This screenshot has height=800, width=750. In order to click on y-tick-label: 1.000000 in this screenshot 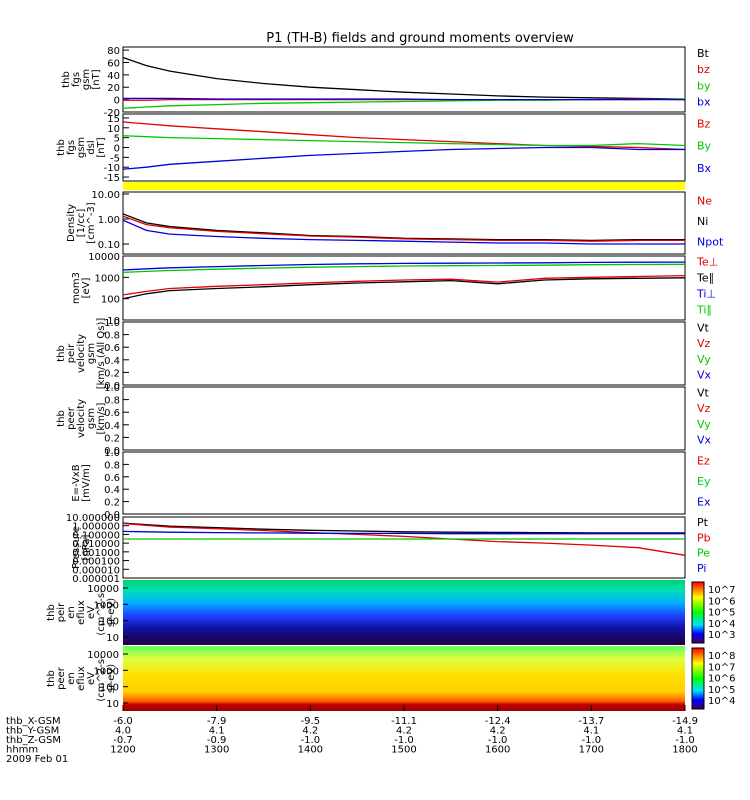, I will do `click(96, 527)`.